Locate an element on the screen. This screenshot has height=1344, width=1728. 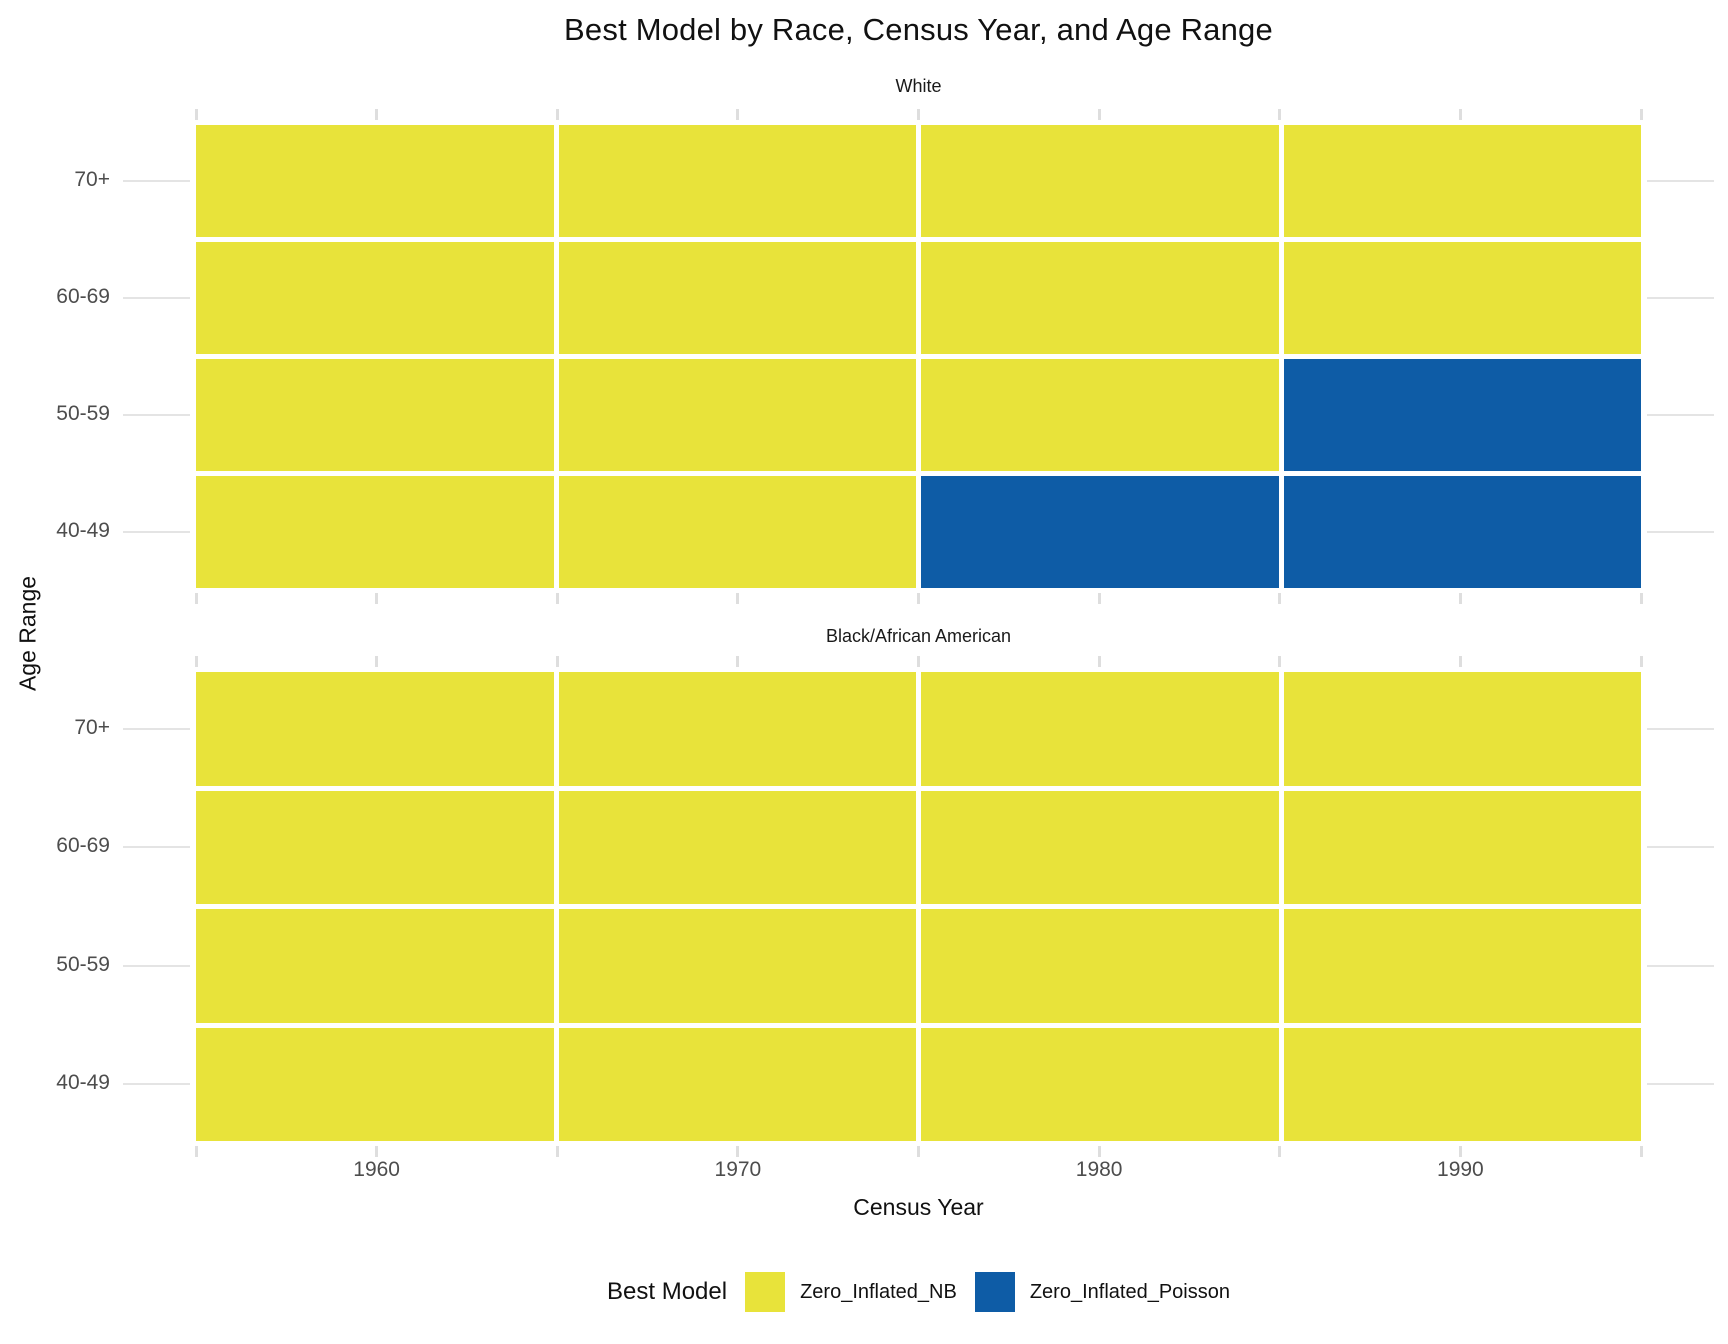
tile-black-african-american-40-49-1970 is located at coordinates (737, 1084).